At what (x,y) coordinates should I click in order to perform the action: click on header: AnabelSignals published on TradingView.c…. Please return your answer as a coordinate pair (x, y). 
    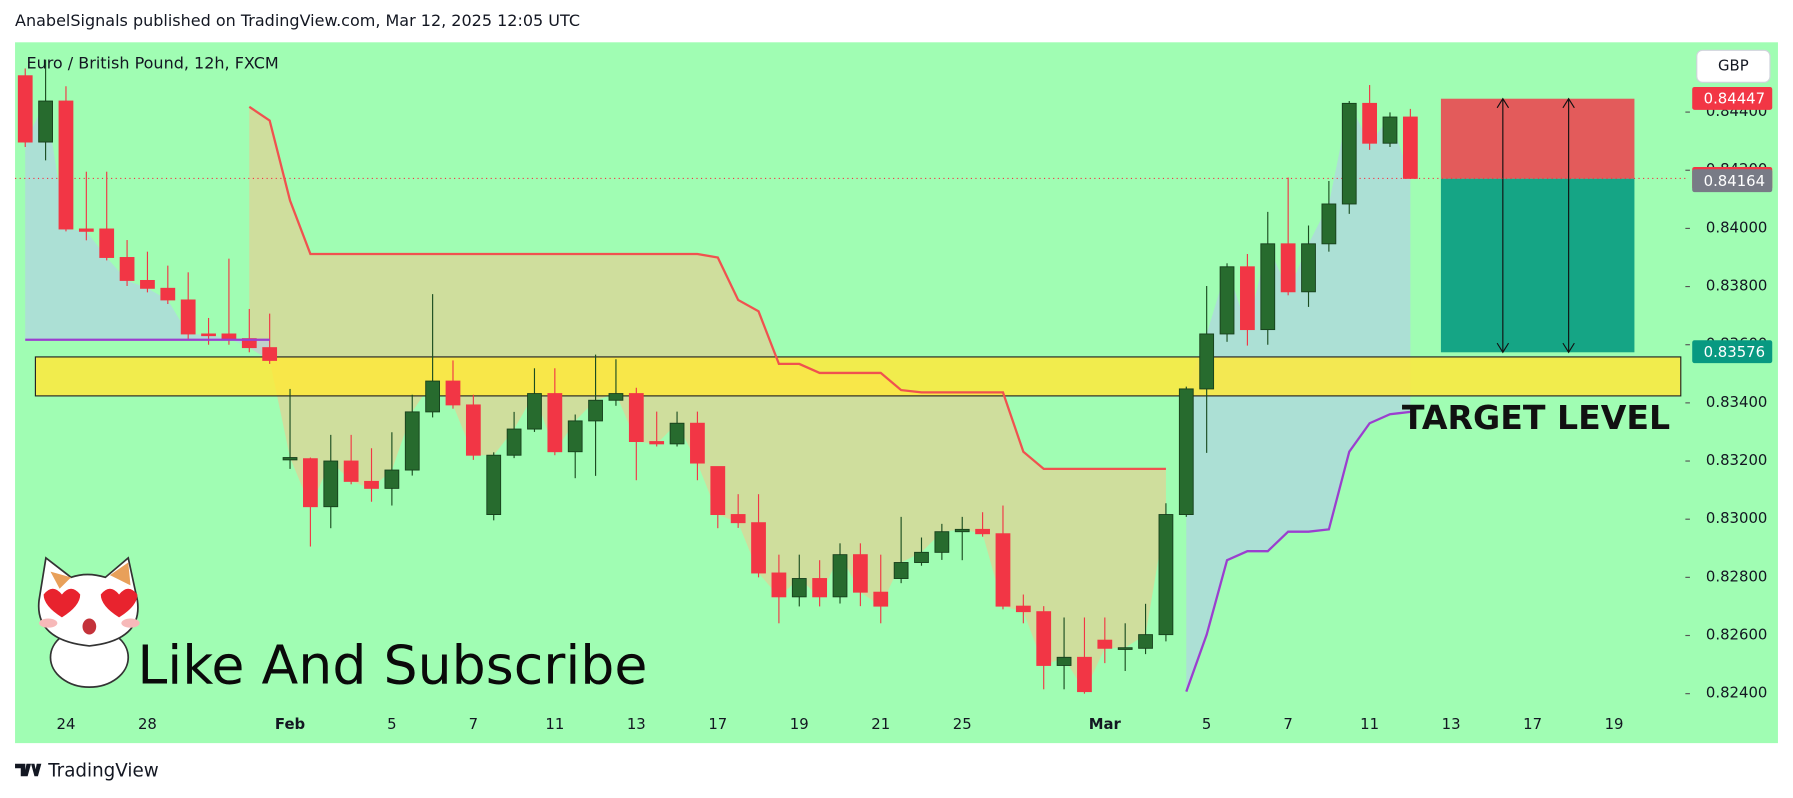
    Looking at the image, I should click on (297, 20).